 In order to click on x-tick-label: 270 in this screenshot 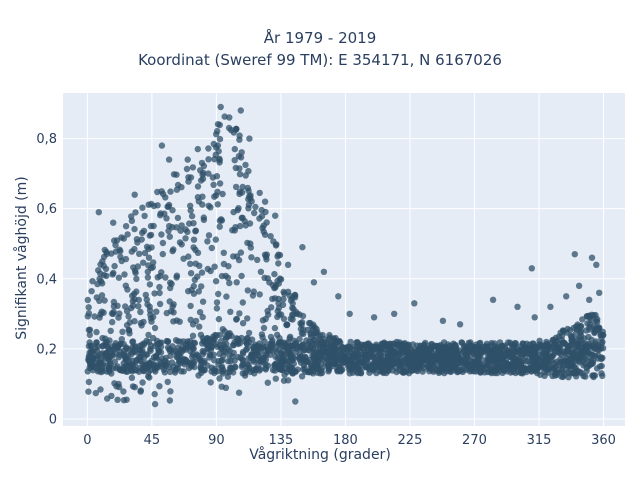, I will do `click(474, 440)`.